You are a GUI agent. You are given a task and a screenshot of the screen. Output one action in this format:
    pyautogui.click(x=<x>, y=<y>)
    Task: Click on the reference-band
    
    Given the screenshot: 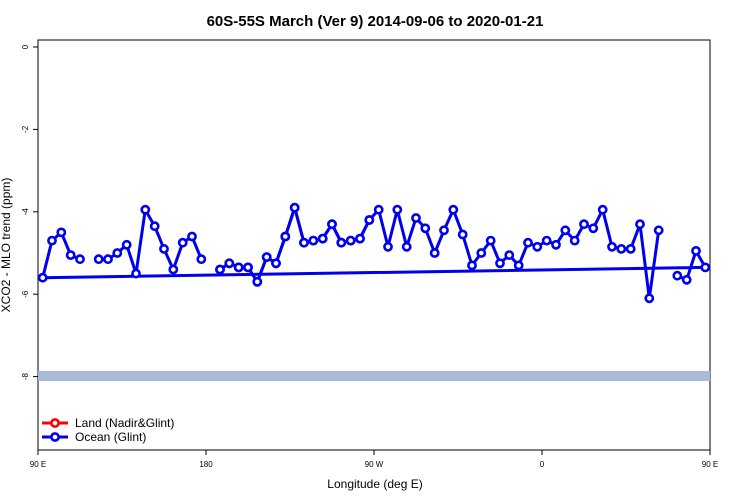 What is the action you would take?
    pyautogui.click(x=374, y=376)
    